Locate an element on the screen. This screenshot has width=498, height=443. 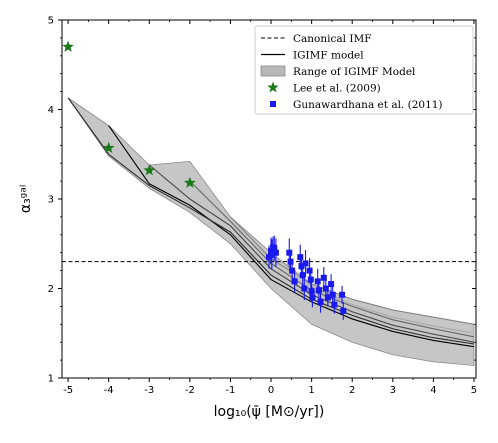
y-tick-label: 3 is located at coordinates (51, 200).